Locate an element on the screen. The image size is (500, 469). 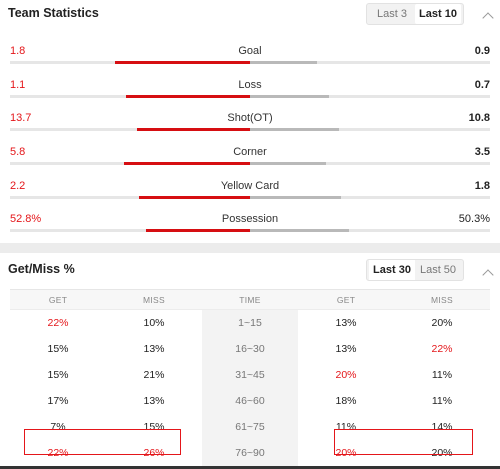
away-miss-cell: 22% is located at coordinates (442, 349).